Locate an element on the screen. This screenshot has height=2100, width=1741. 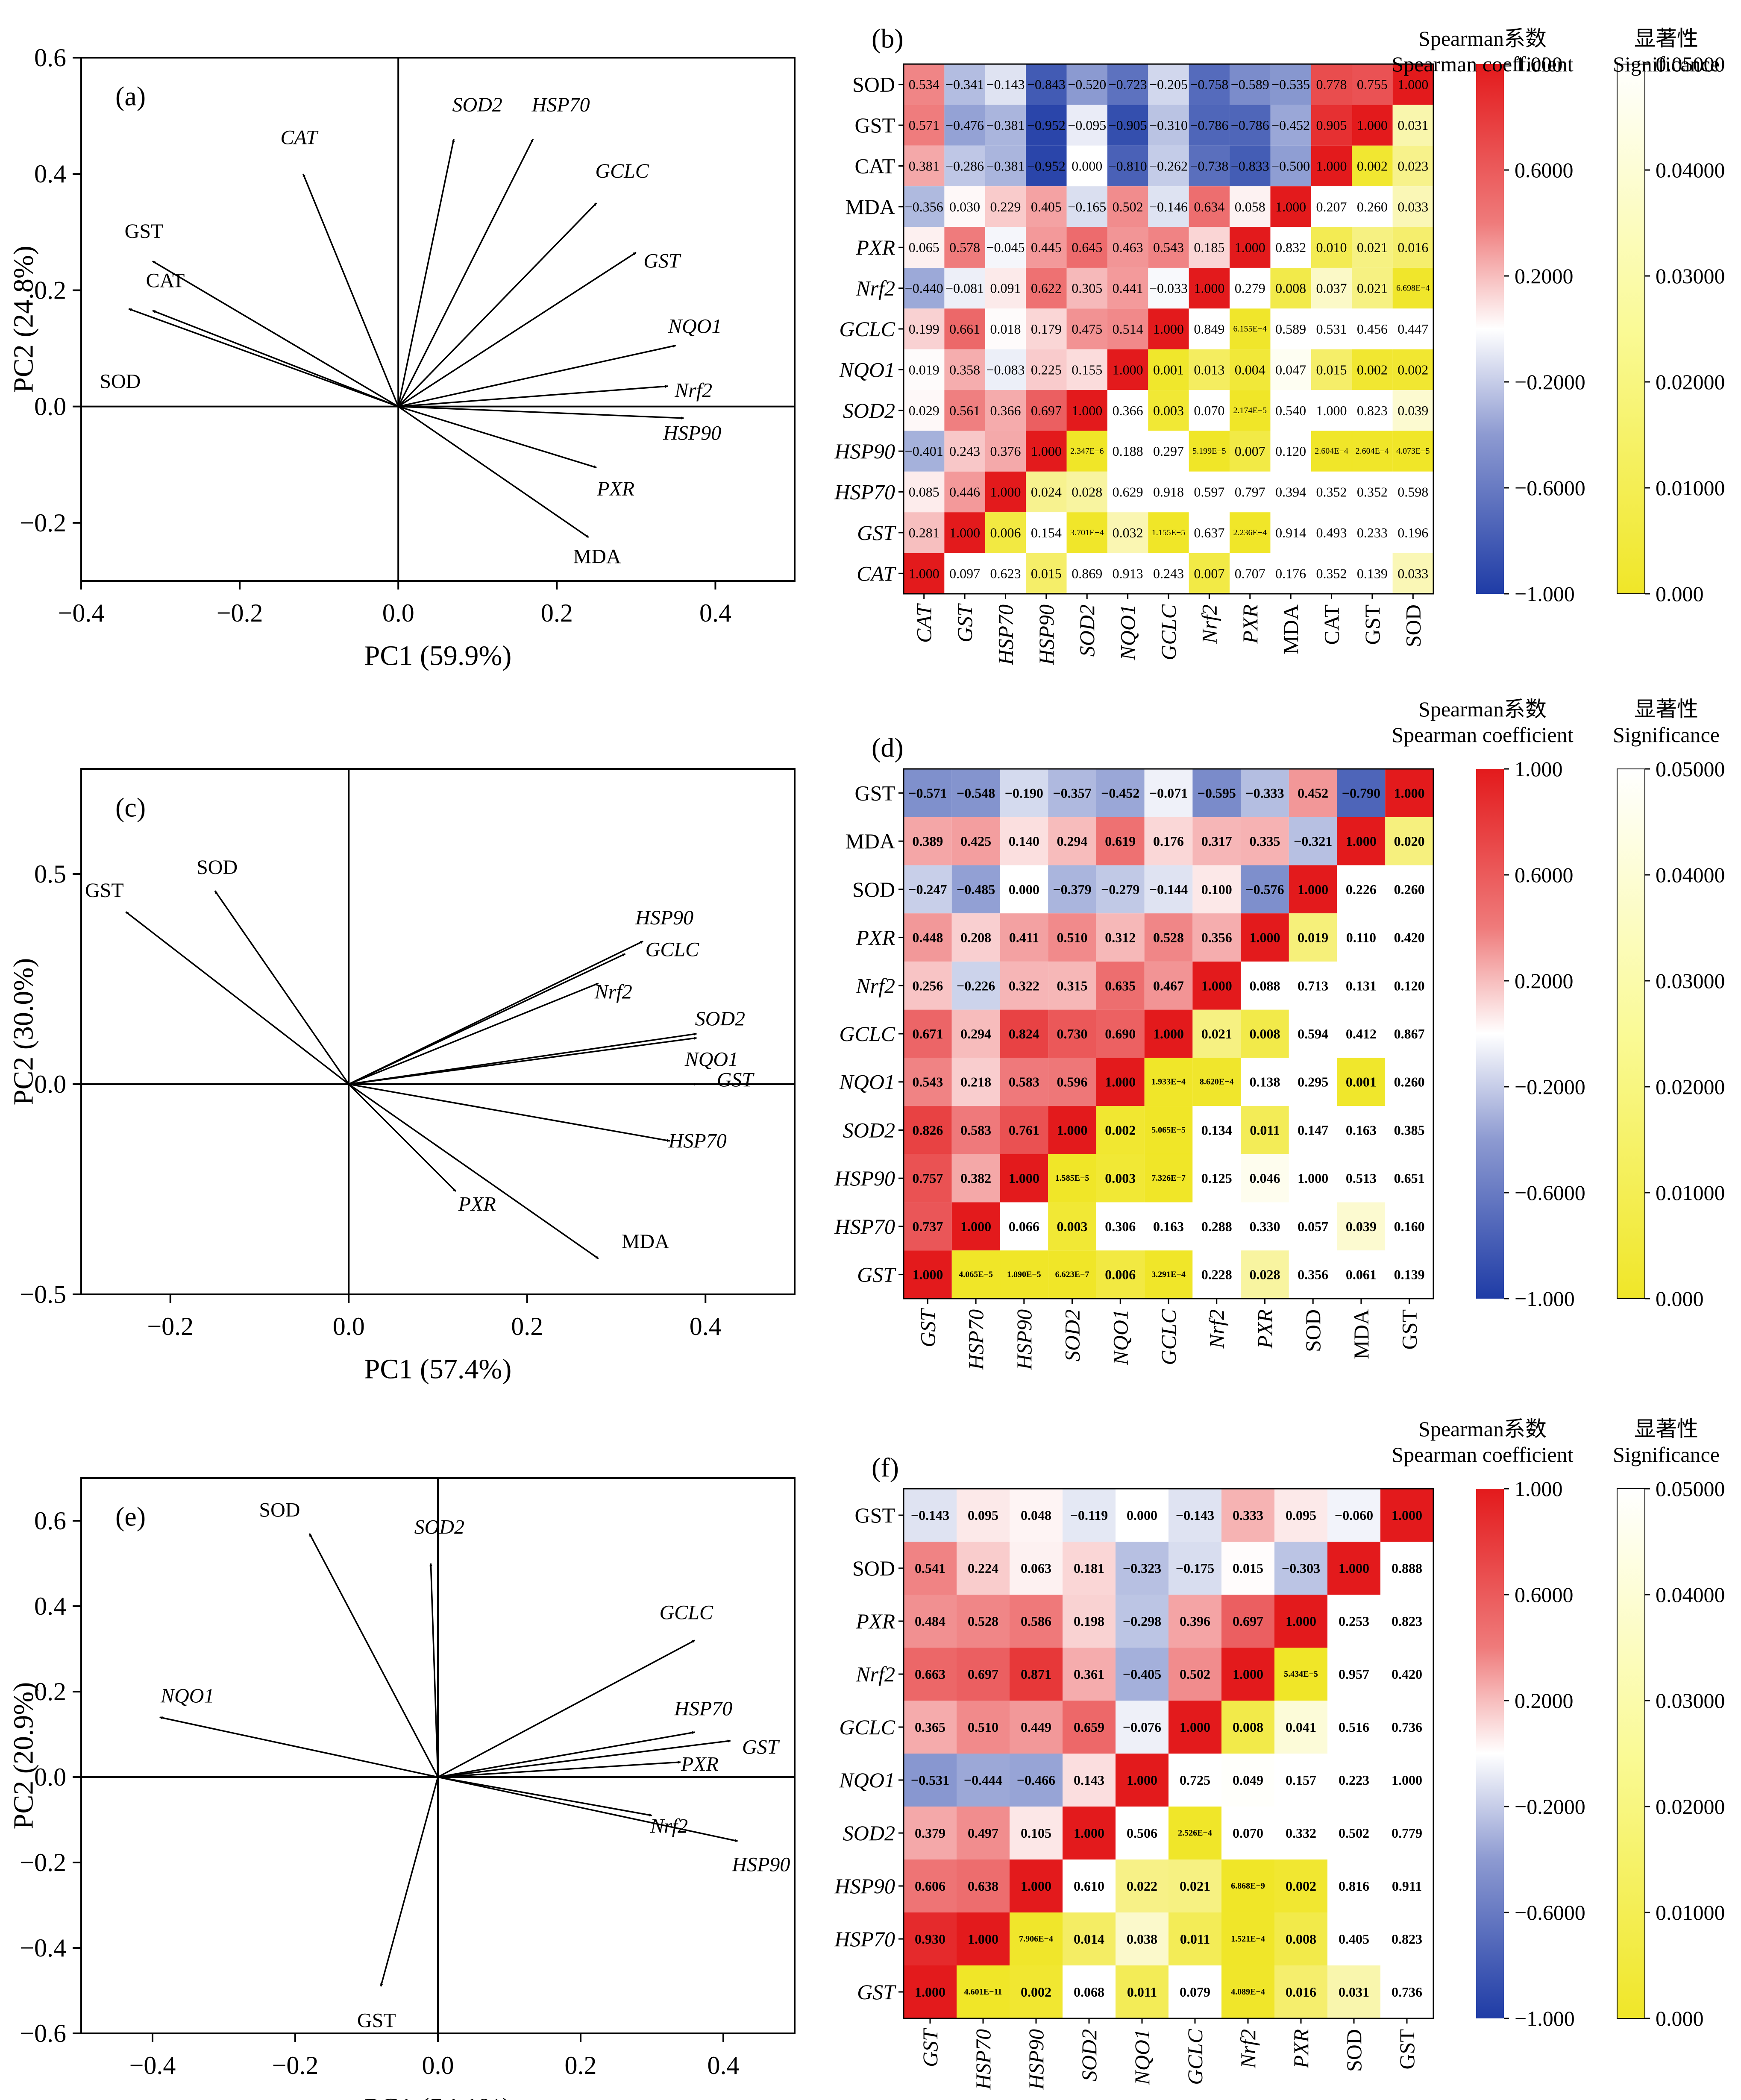
cell-value: 0.823 is located at coordinates (1407, 1621).